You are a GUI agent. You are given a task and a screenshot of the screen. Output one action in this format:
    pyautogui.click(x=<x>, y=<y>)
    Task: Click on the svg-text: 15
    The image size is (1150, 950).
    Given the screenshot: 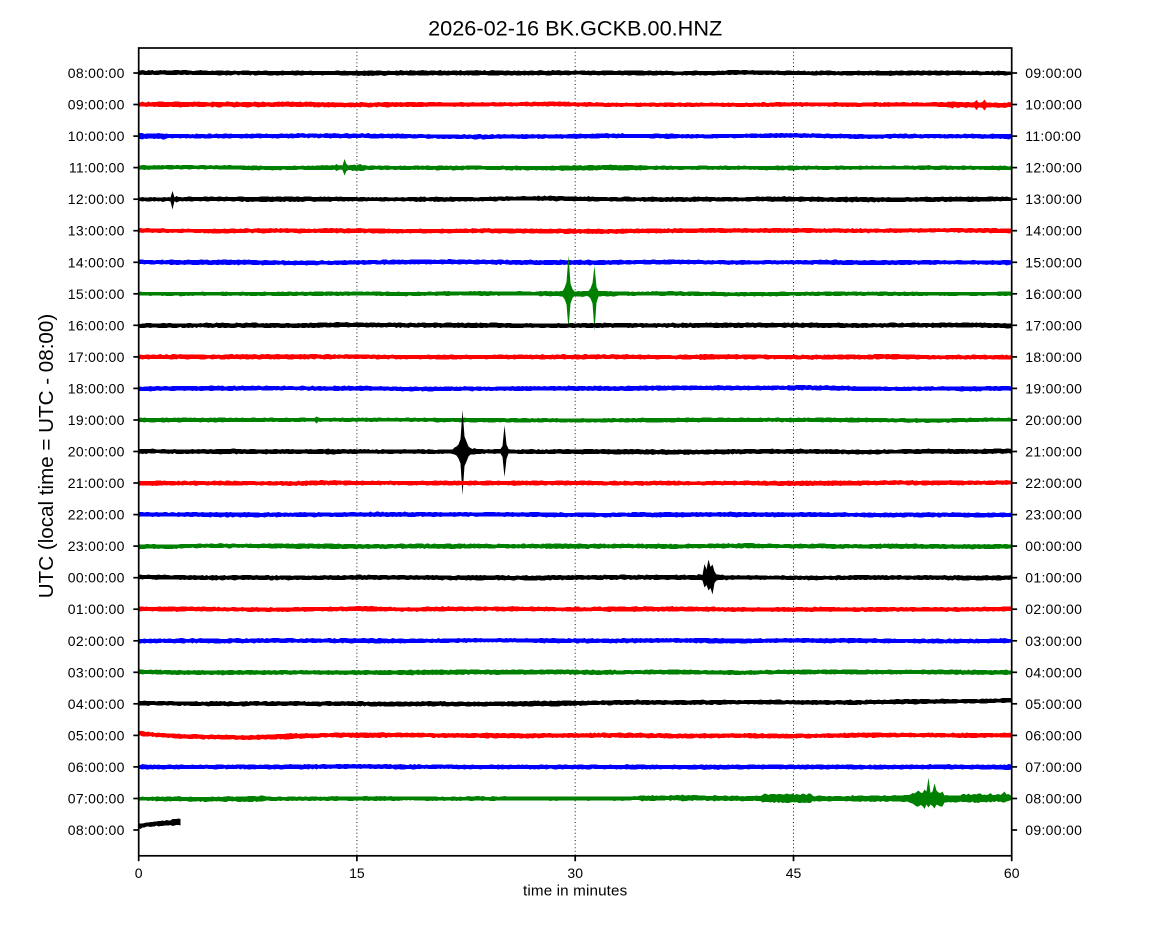 What is the action you would take?
    pyautogui.click(x=357, y=873)
    